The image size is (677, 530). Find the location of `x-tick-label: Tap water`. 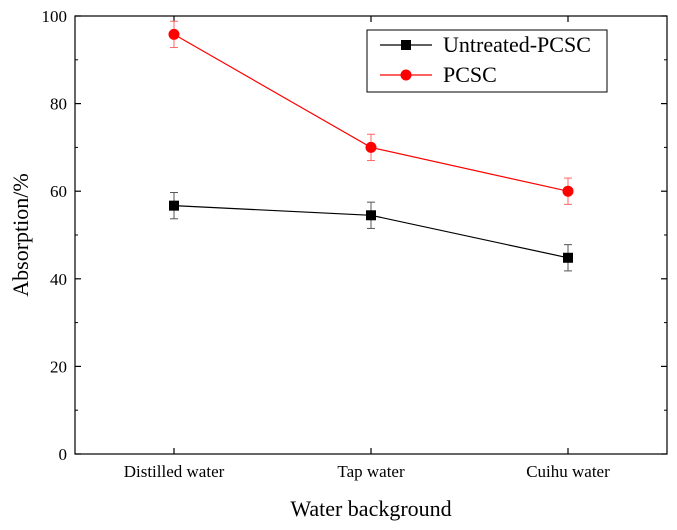

x-tick-label: Tap water is located at coordinates (371, 471).